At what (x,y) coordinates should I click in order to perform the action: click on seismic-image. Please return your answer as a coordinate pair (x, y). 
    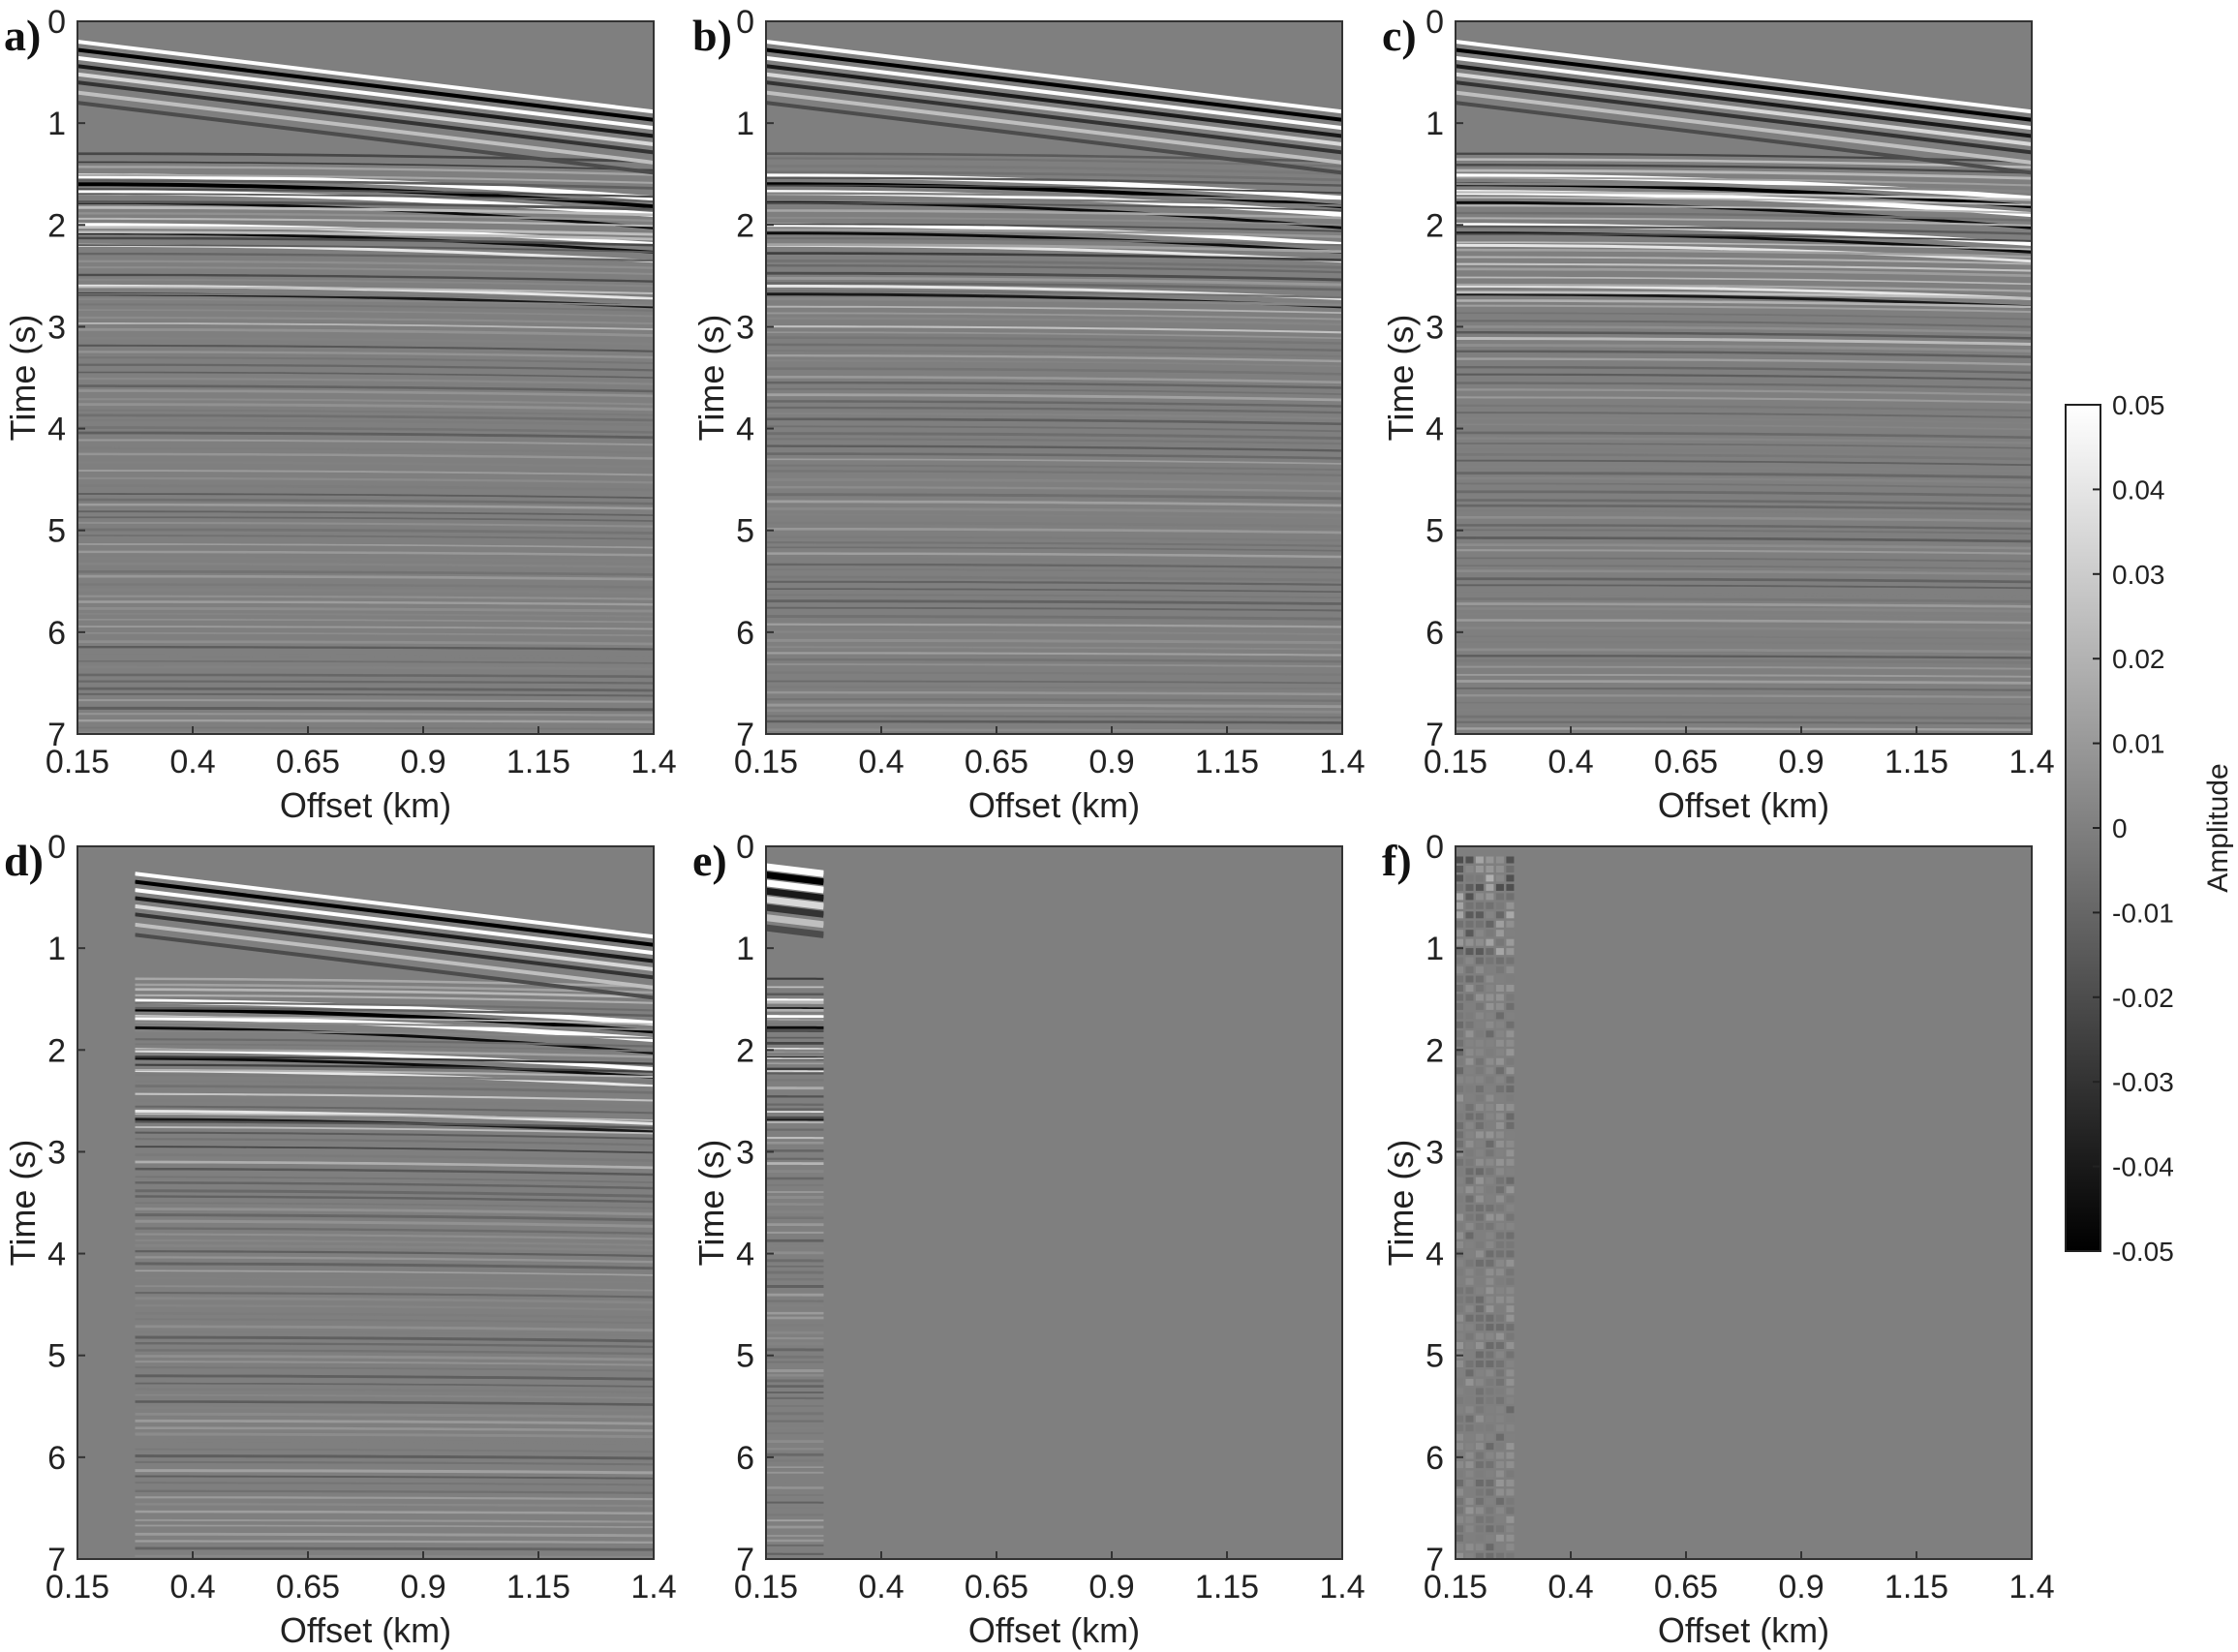
    Looking at the image, I should click on (365, 1202).